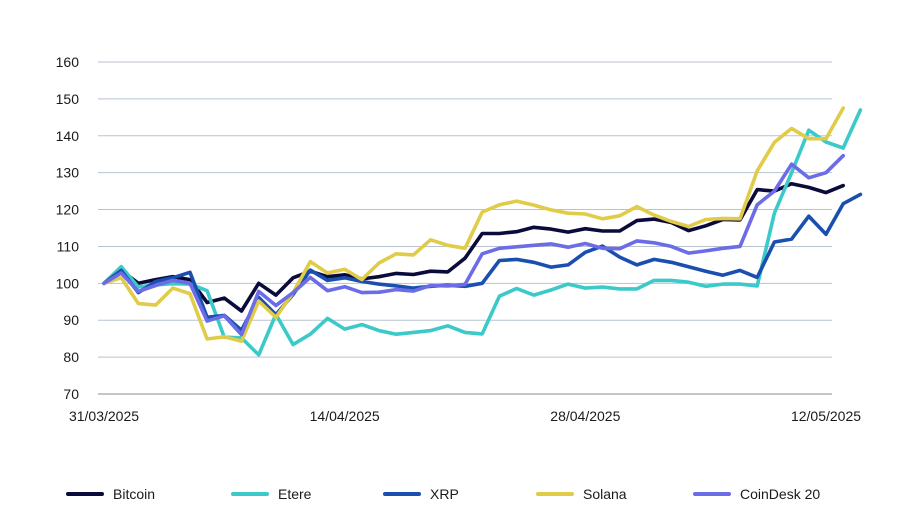 This screenshot has width=900, height=523. What do you see at coordinates (780, 494) in the screenshot?
I see `legend-label: CoinDesk 20` at bounding box center [780, 494].